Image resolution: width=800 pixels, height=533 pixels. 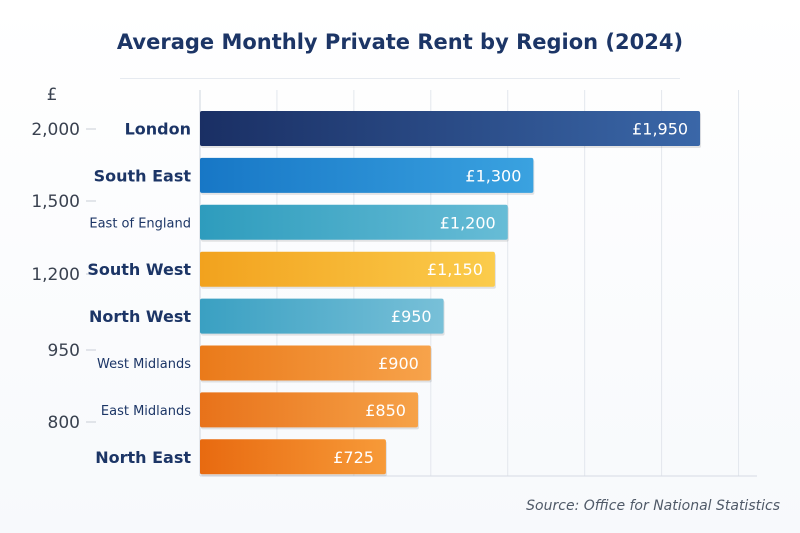 What do you see at coordinates (400, 78) in the screenshot?
I see `title-divider` at bounding box center [400, 78].